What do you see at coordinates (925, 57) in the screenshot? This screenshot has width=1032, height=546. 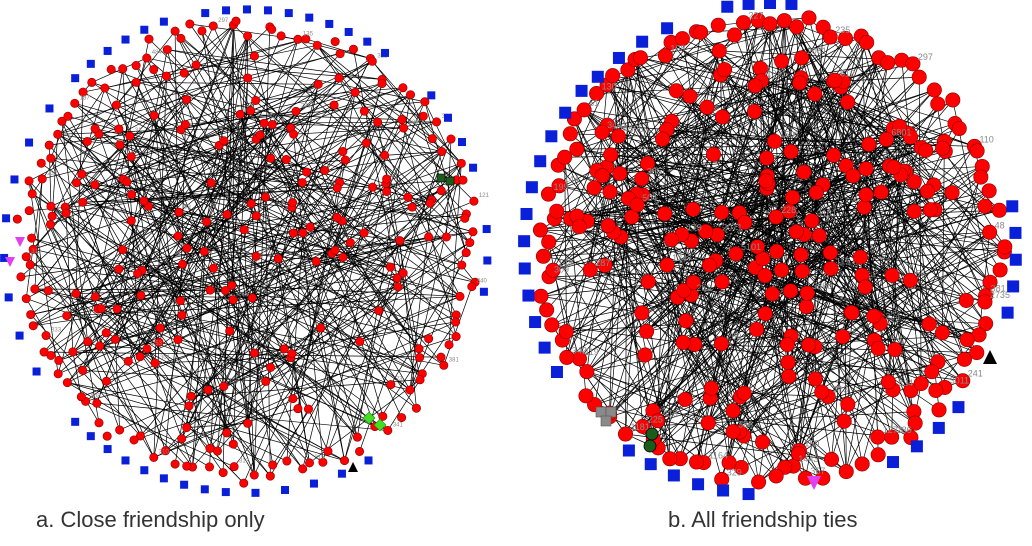 I see `node-label: 297` at bounding box center [925, 57].